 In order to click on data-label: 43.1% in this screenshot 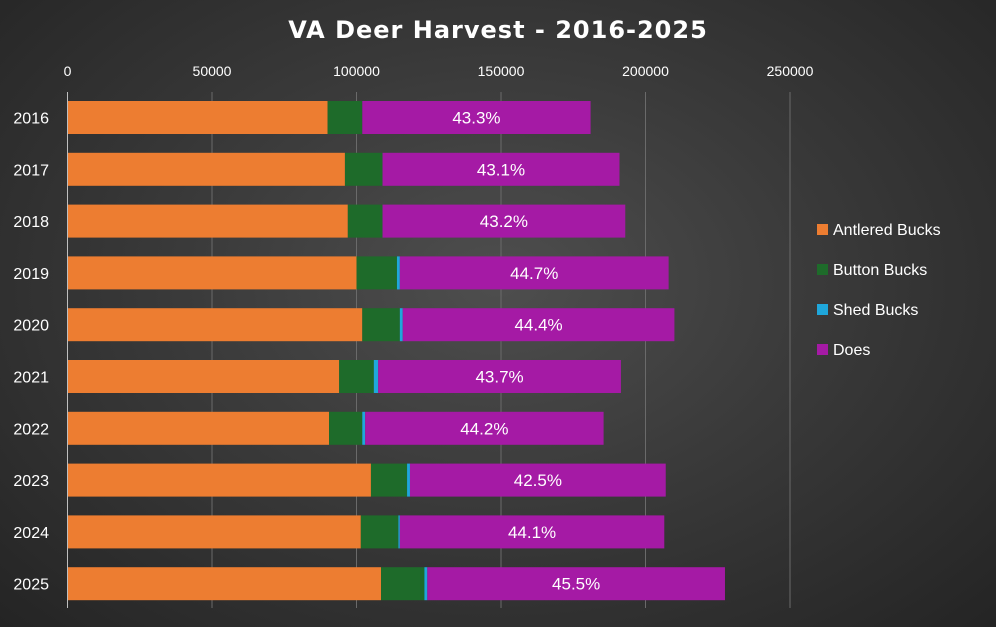, I will do `click(501, 169)`.